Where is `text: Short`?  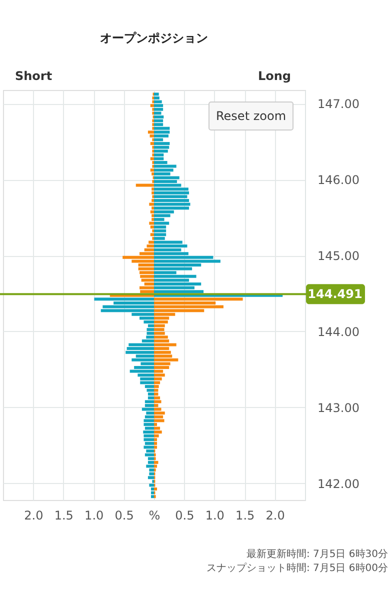
text: Short is located at coordinates (33, 76).